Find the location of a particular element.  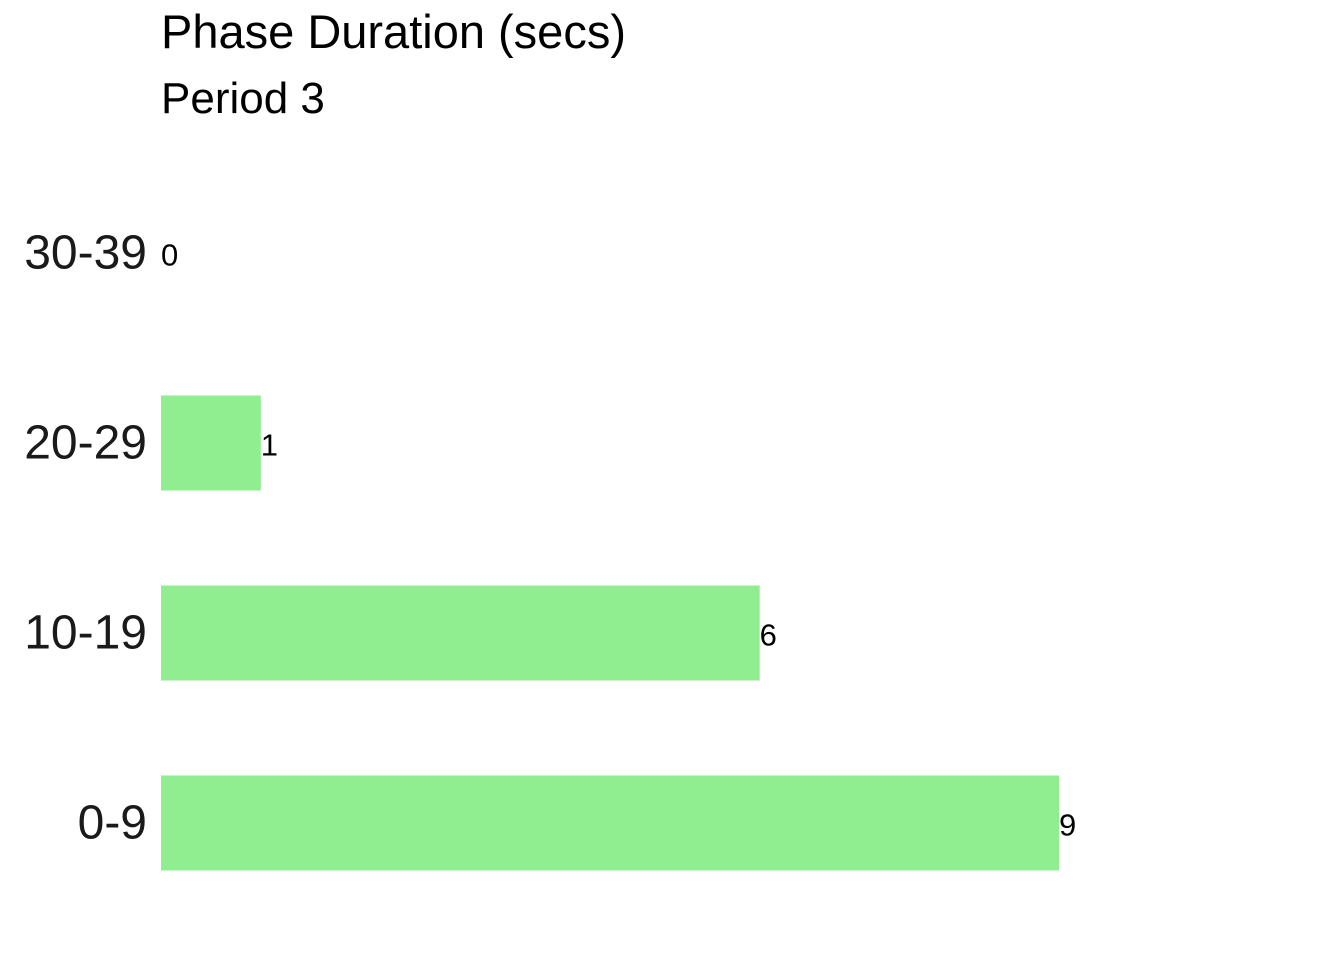

category-label: 20-29 is located at coordinates (85, 443).